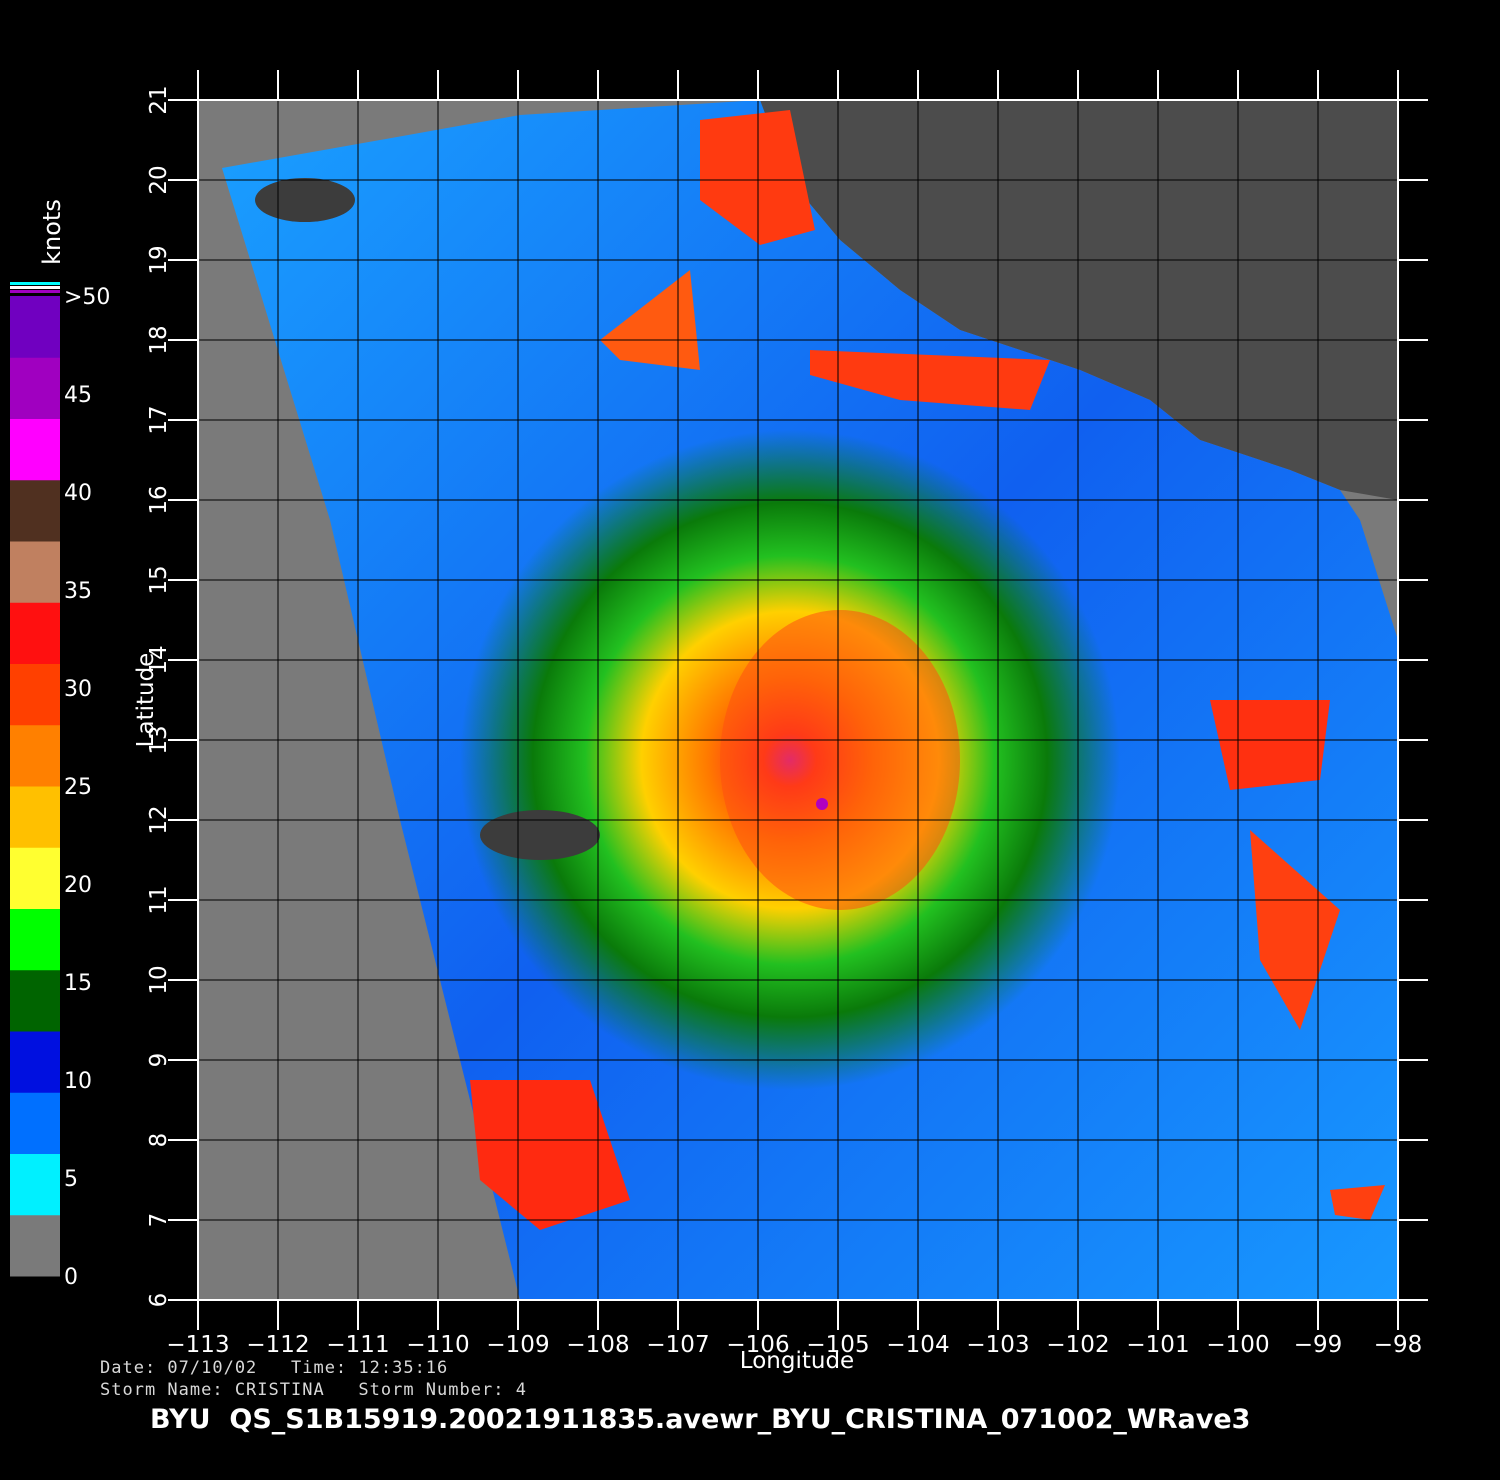  I want to click on y-tick-label: 14, so click(159, 659).